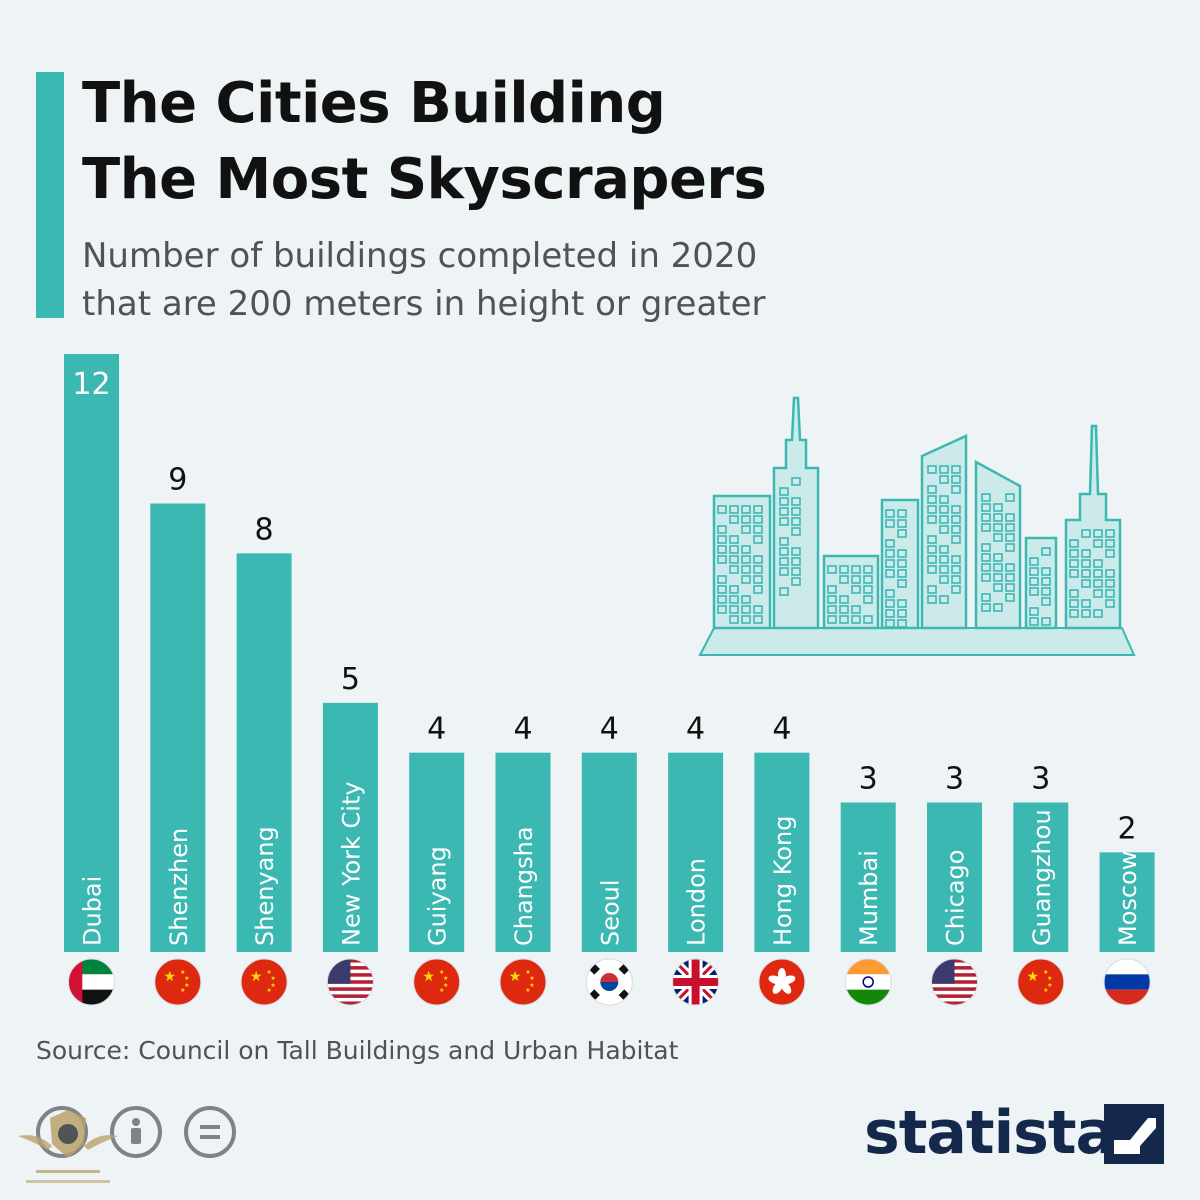 This screenshot has width=1200, height=1200. What do you see at coordinates (990, 1133) in the screenshot?
I see `statista-logo: statista` at bounding box center [990, 1133].